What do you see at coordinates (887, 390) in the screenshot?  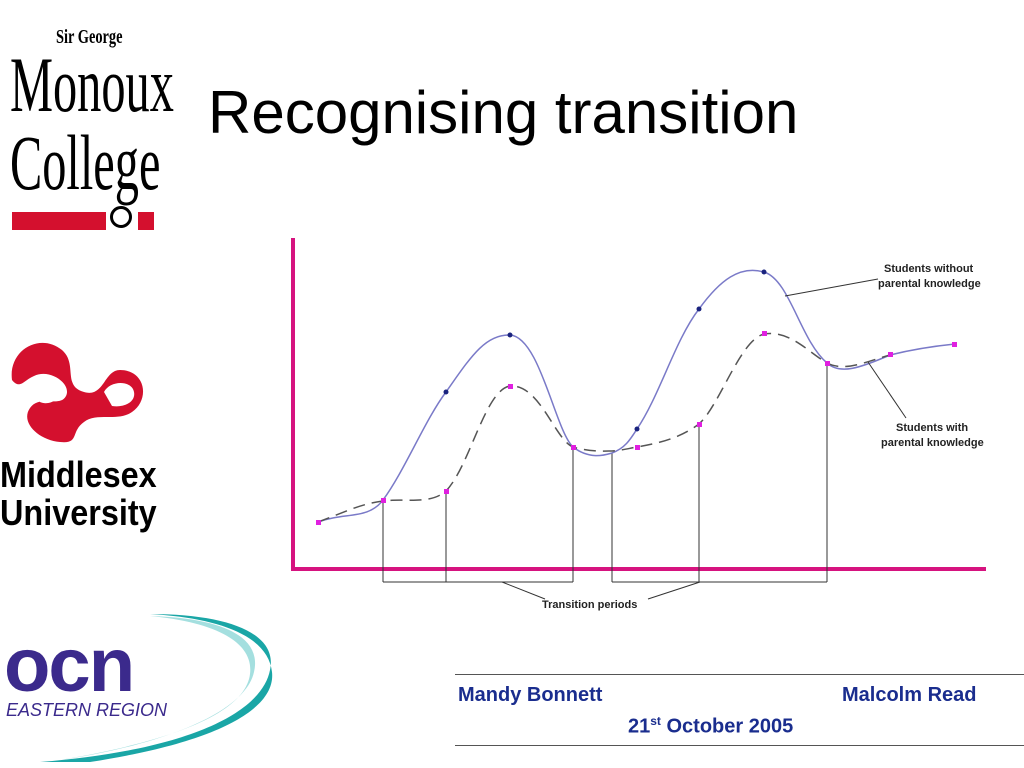 I see `leader-line-with` at bounding box center [887, 390].